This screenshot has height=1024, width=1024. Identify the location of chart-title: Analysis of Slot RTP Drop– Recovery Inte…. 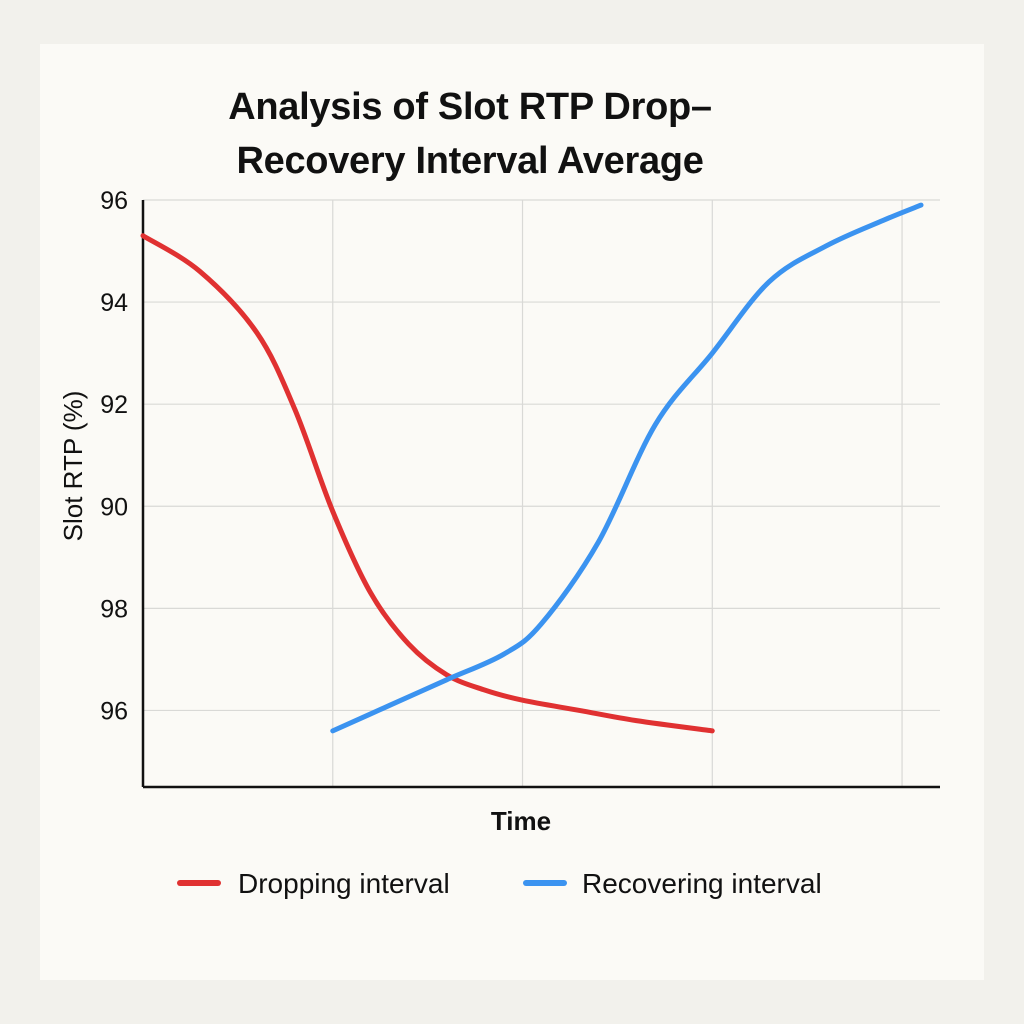
(470, 134).